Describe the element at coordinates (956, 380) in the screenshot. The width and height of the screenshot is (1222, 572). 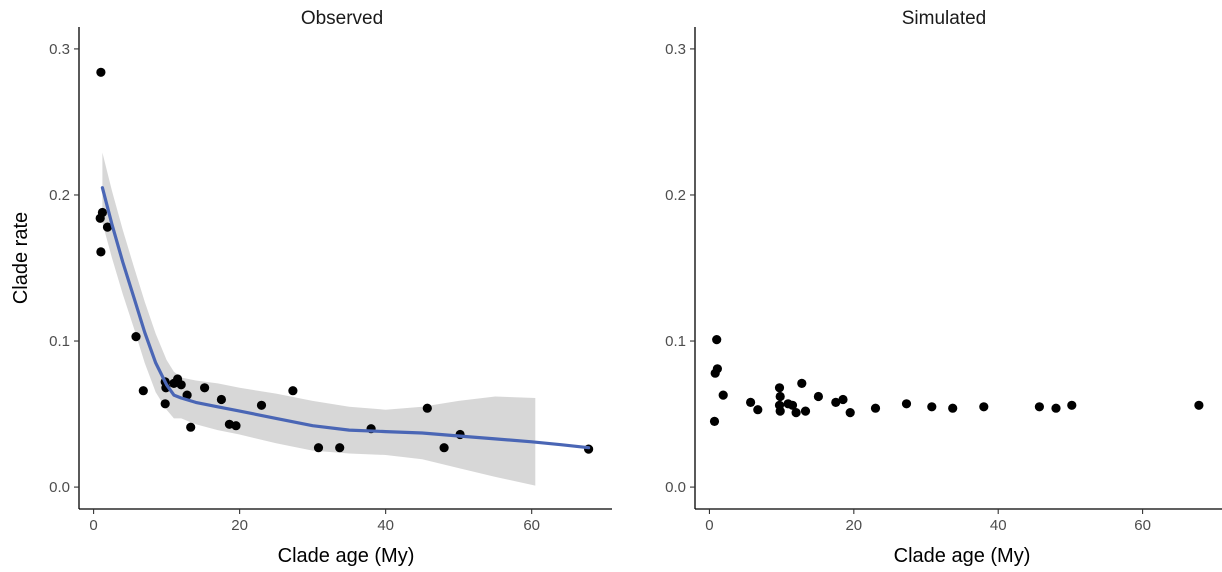
I see `simulated-points` at that location.